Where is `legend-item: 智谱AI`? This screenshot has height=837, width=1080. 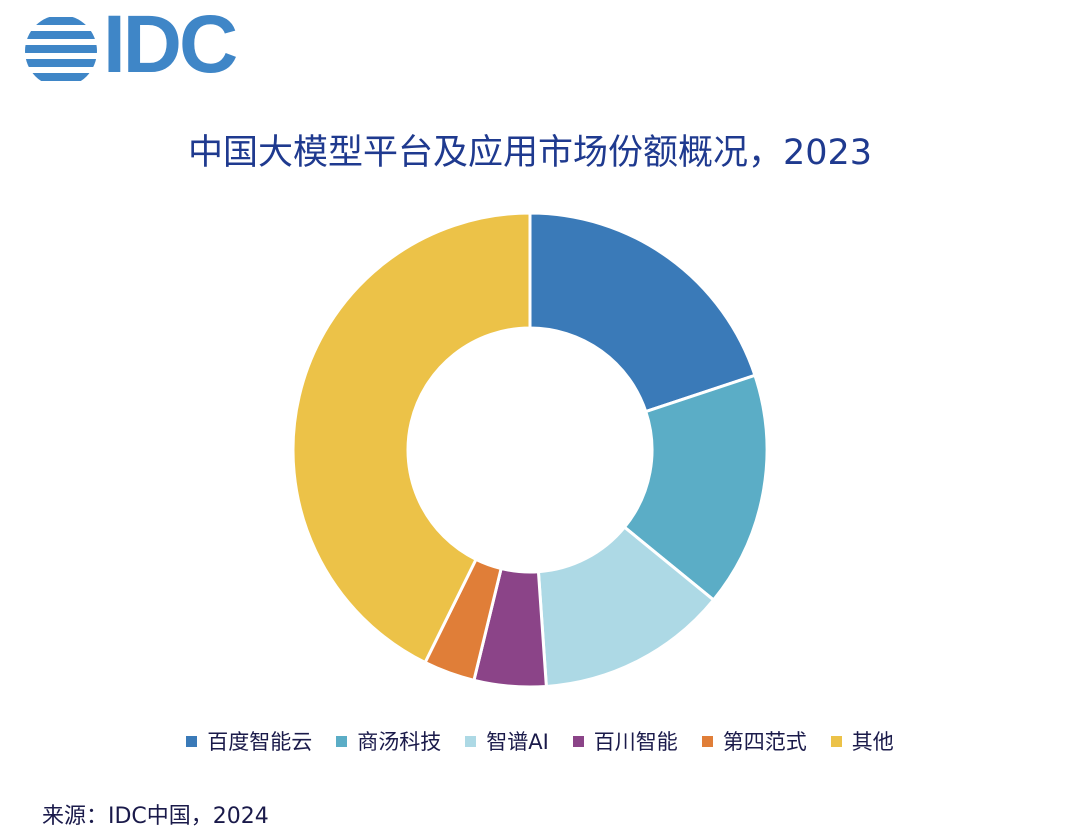
legend-item: 智谱AI is located at coordinates (507, 741).